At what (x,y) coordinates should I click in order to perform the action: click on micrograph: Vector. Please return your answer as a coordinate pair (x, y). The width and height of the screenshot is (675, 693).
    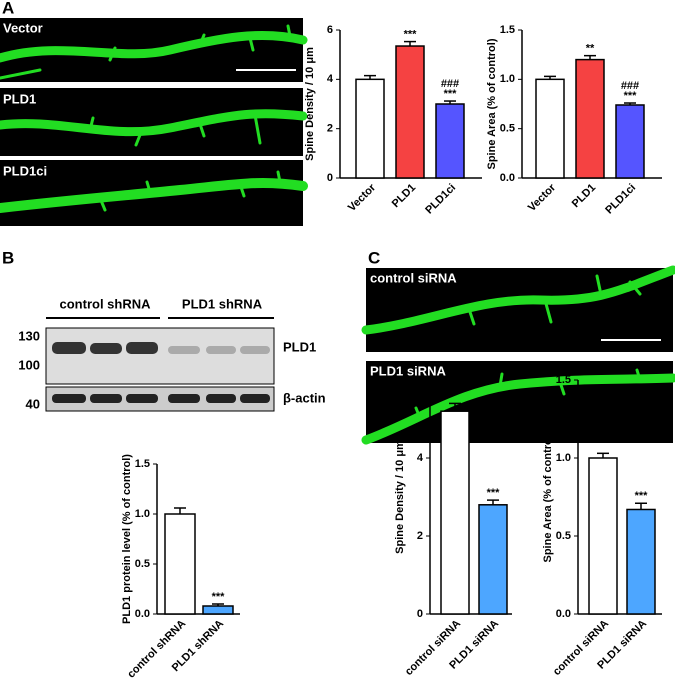
    Looking at the image, I should click on (154, 50).